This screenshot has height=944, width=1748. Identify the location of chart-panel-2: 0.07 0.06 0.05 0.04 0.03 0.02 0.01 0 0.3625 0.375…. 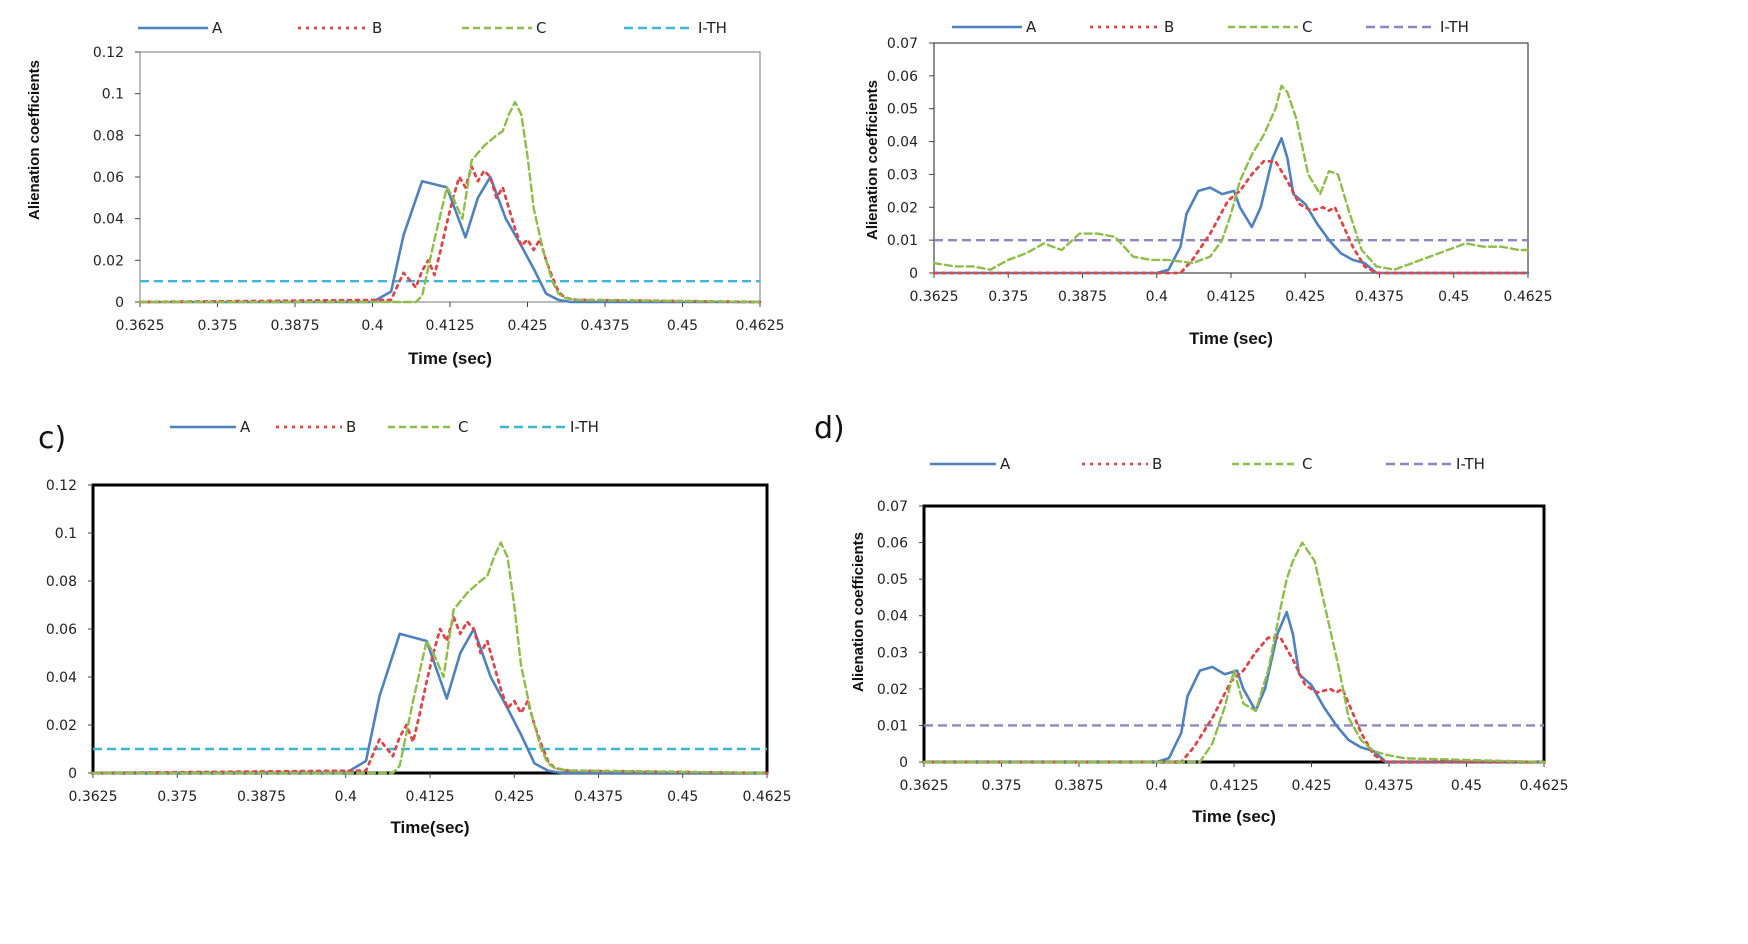
(1208, 183).